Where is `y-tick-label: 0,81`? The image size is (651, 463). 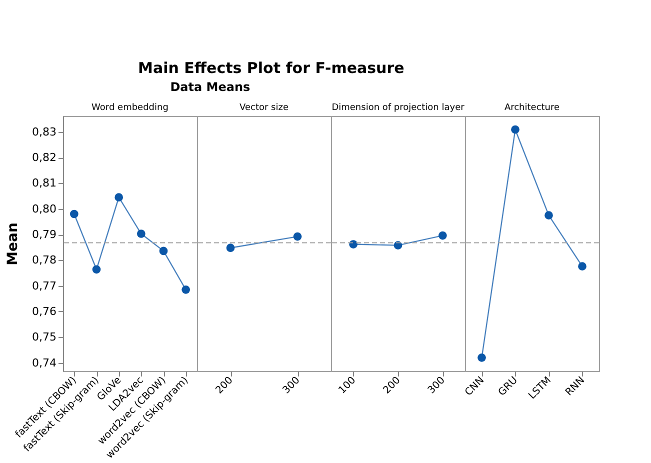
y-tick-label: 0,81 is located at coordinates (44, 183).